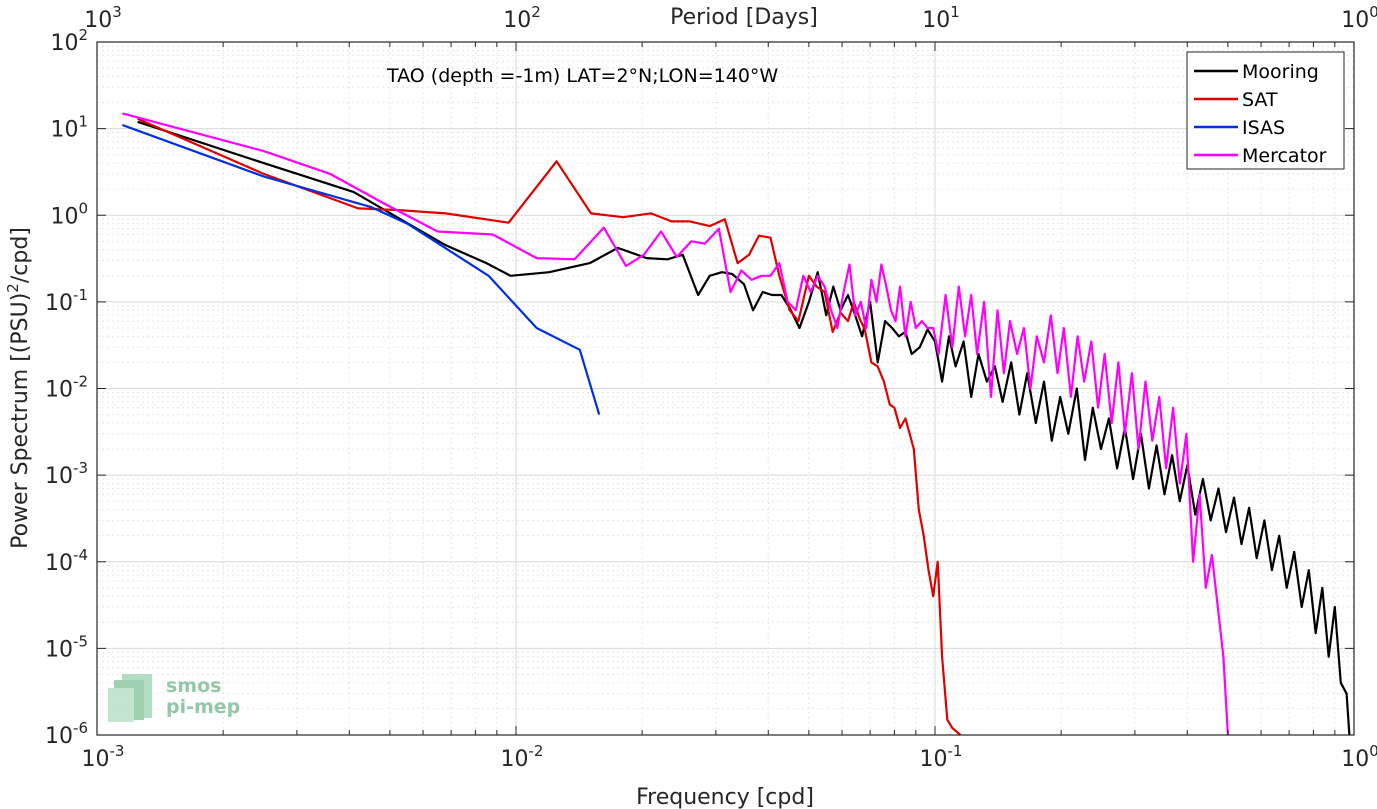 The image size is (1377, 809). Describe the element at coordinates (121, 705) in the screenshot. I see `logo-block-front` at that location.